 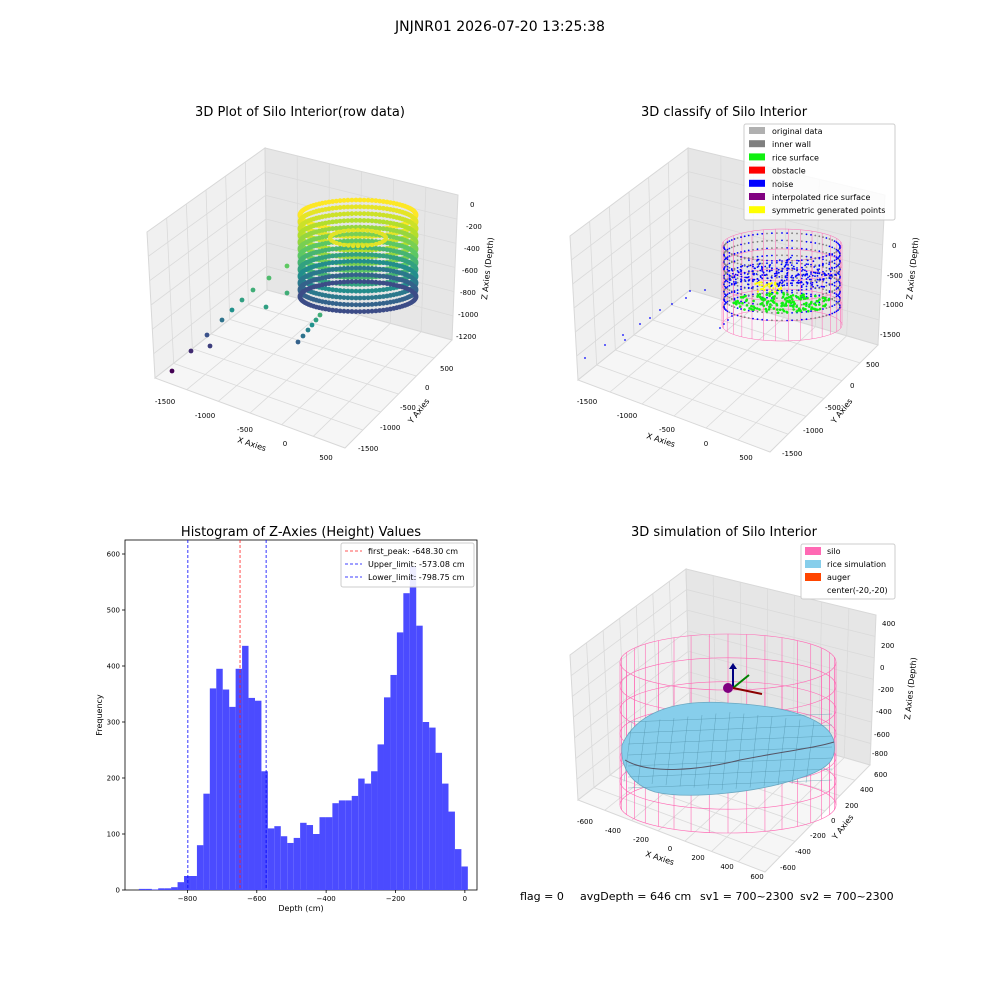 What do you see at coordinates (113, 835) in the screenshot?
I see `y-tick-label: 100` at bounding box center [113, 835].